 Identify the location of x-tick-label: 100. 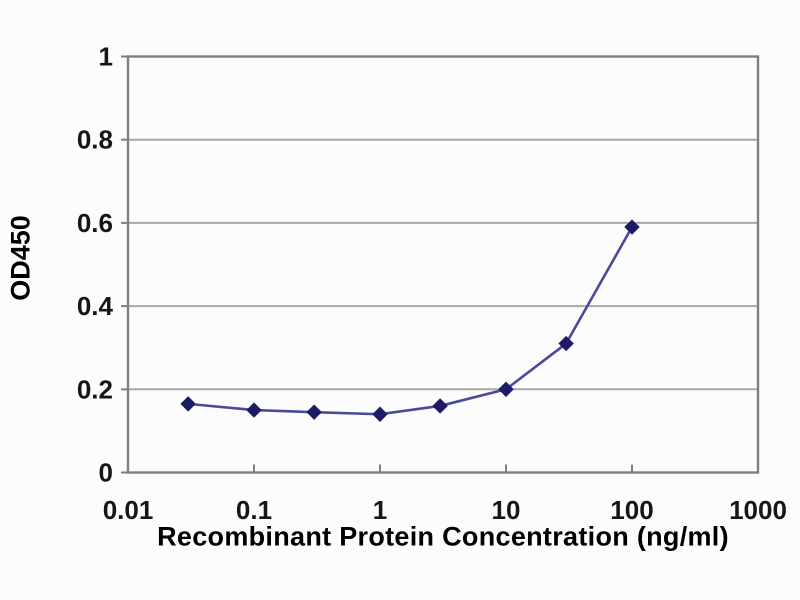
(631, 510).